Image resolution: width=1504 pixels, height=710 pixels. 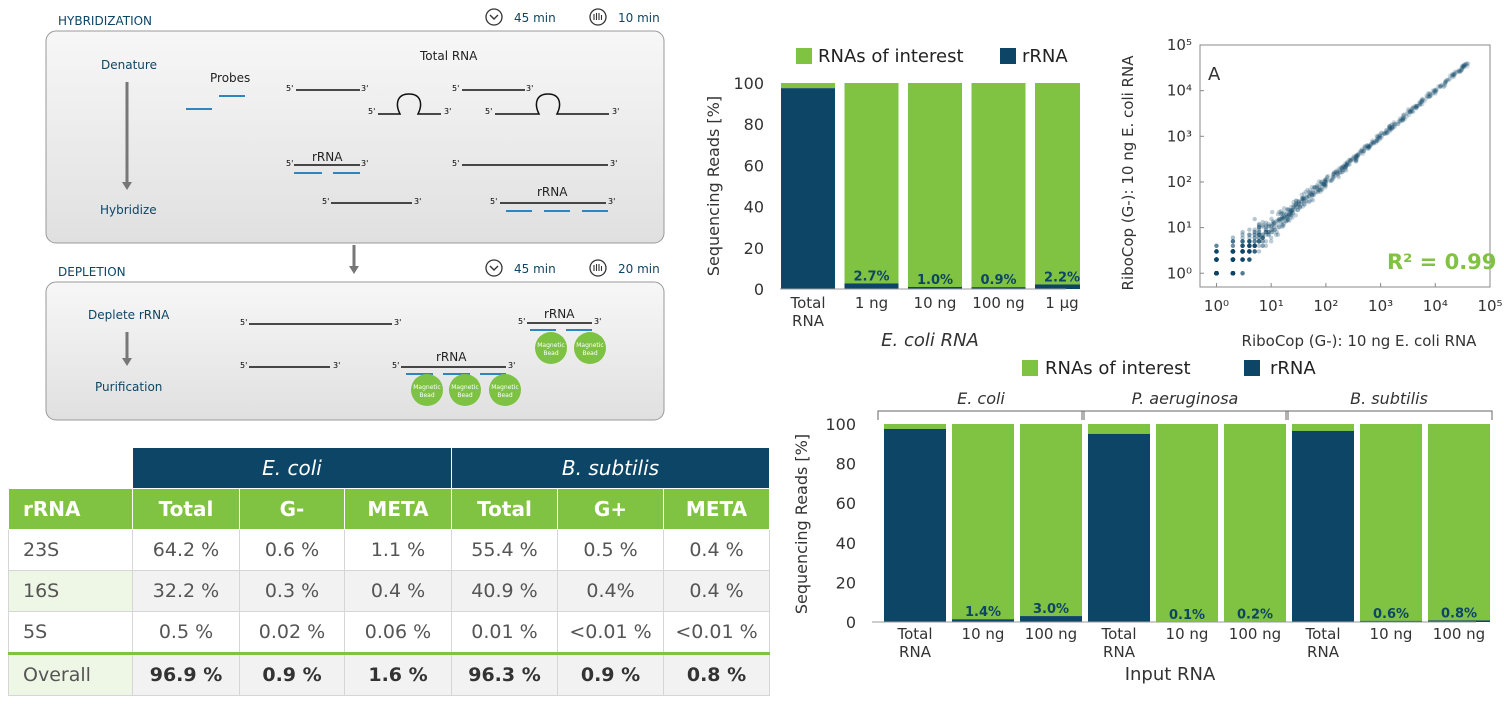 What do you see at coordinates (1179, 182) in the screenshot?
I see `y-tick-label: 10²` at bounding box center [1179, 182].